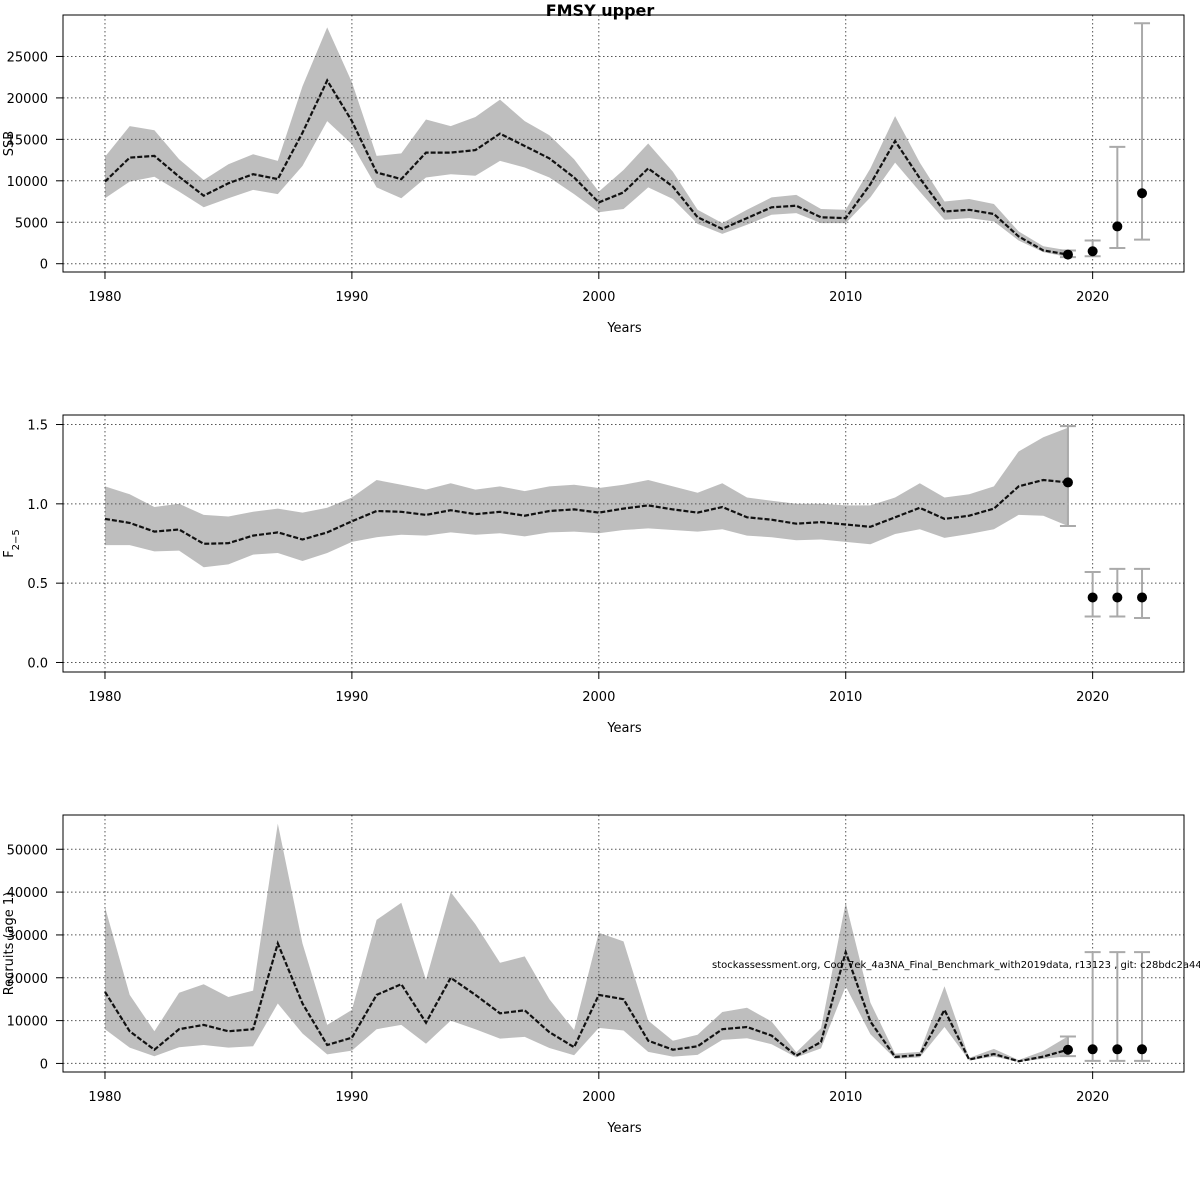 The image size is (1200, 1200). I want to click on y-tick-label: 0.0, so click(37, 663).